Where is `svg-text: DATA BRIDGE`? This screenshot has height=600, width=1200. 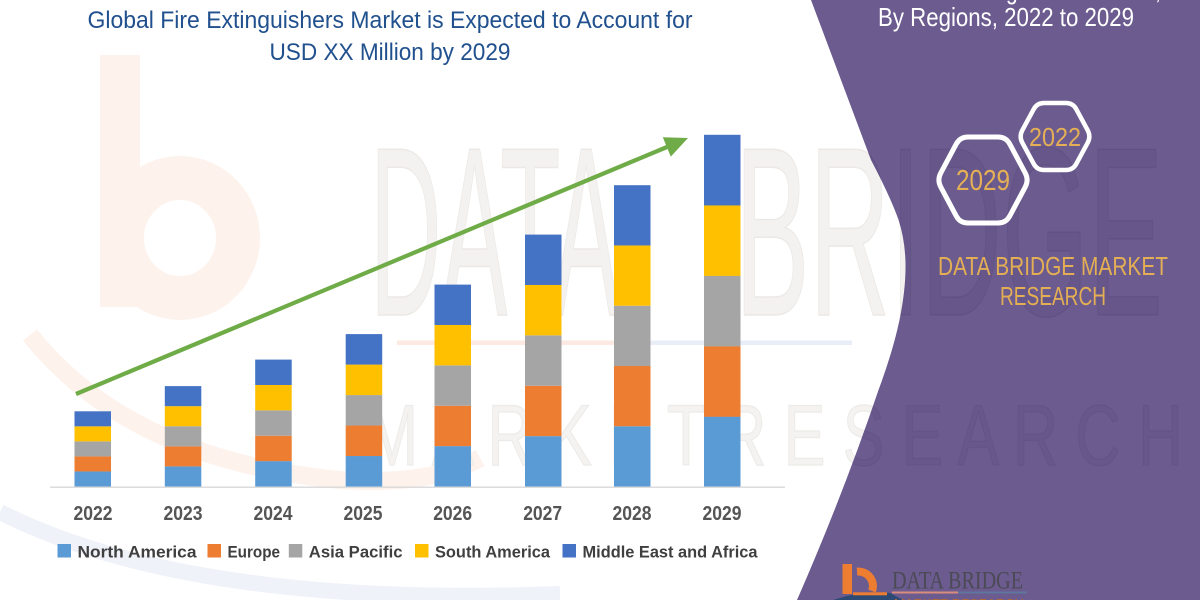
svg-text: DATA BRIDGE is located at coordinates (957, 581).